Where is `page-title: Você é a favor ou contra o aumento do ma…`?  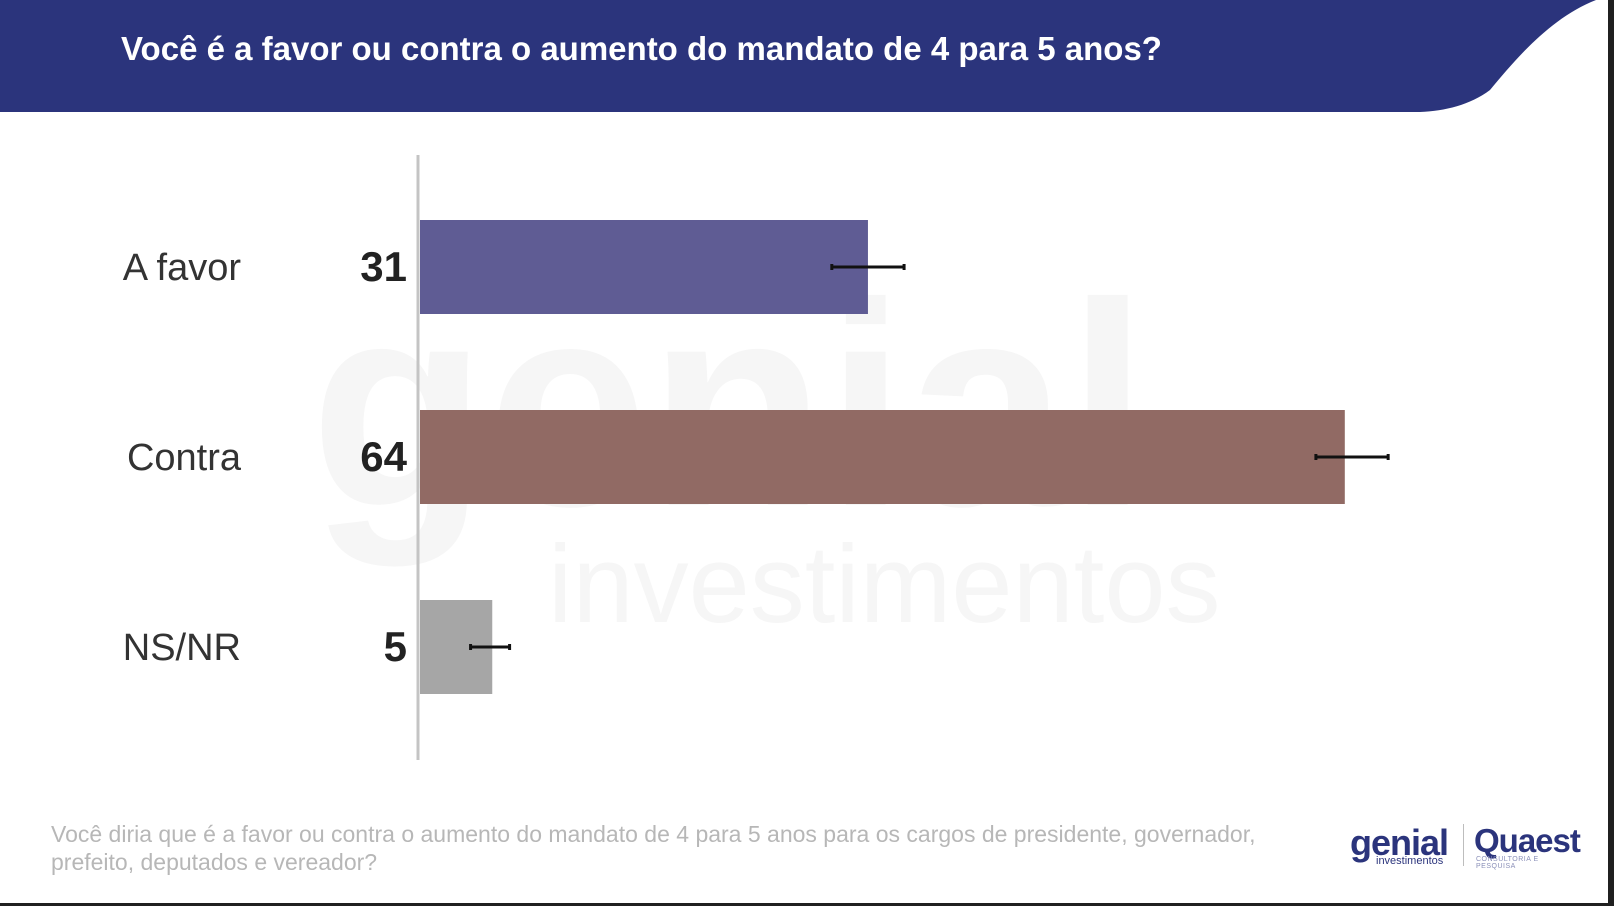
page-title: Você é a favor ou contra o aumento do ma… is located at coordinates (641, 48).